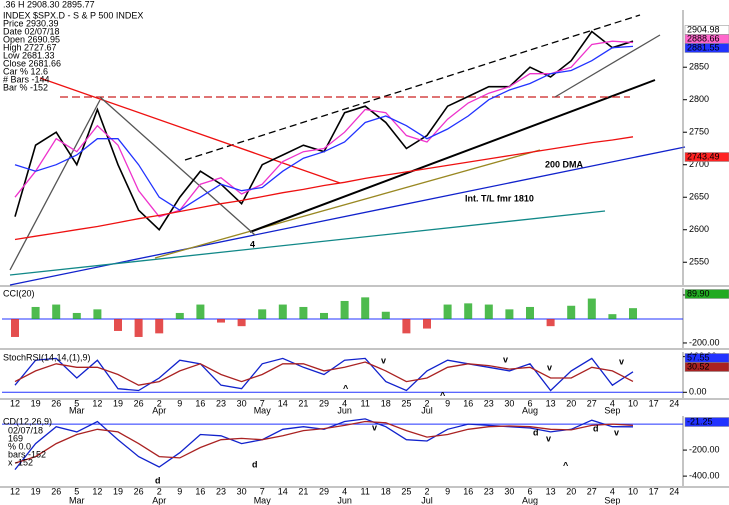 This screenshot has height=505, width=729. What do you see at coordinates (252, 244) in the screenshot?
I see `annotation: 4` at bounding box center [252, 244].